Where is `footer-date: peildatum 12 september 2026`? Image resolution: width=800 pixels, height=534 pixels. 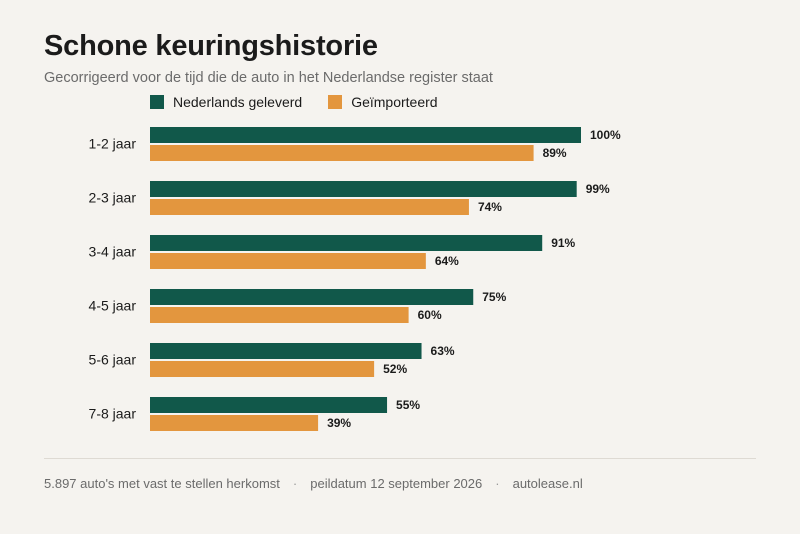
footer-date: peildatum 12 september 2026 is located at coordinates (396, 483).